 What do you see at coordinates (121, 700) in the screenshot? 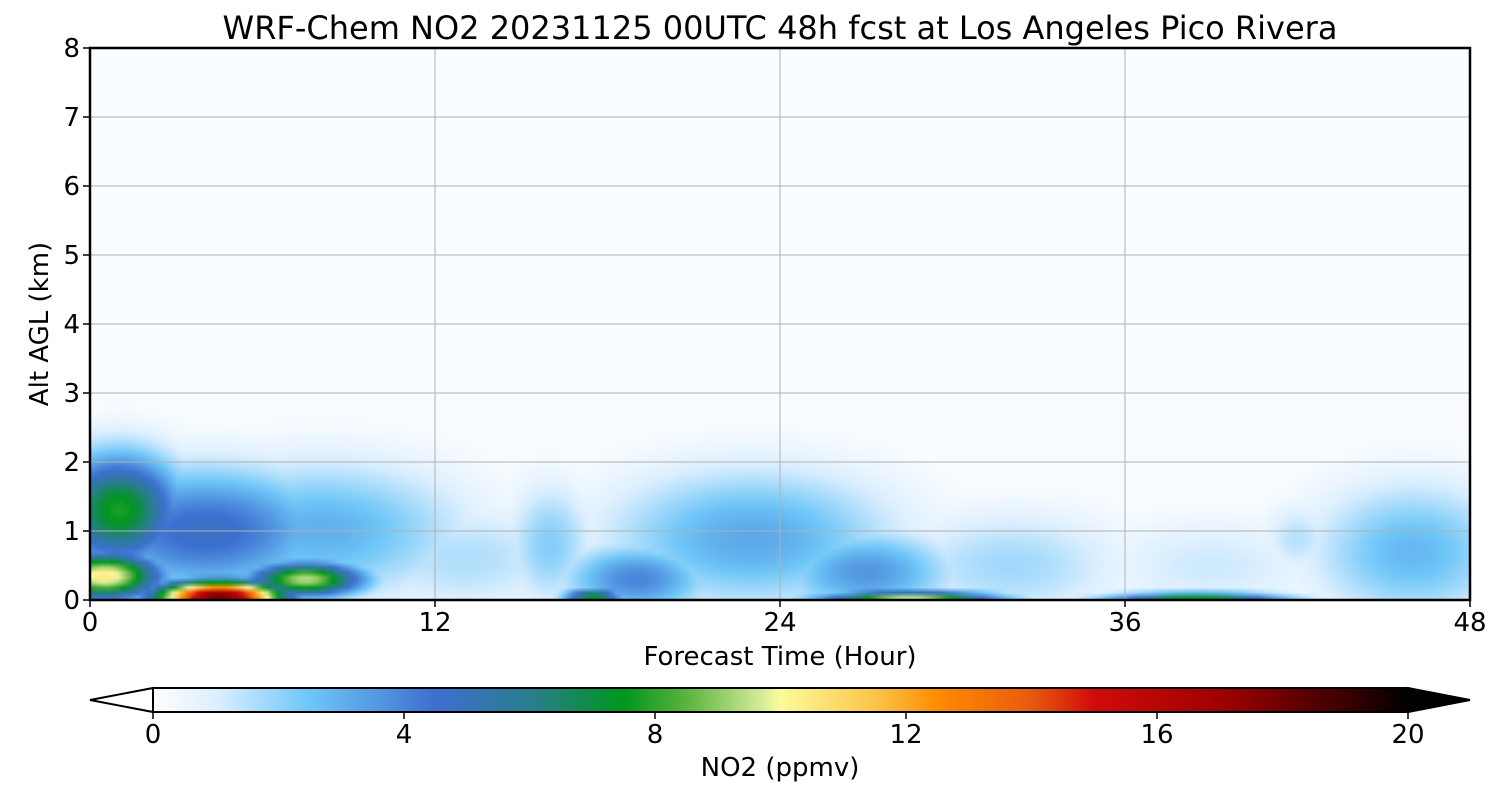
I see `colorbar-low-extend` at bounding box center [121, 700].